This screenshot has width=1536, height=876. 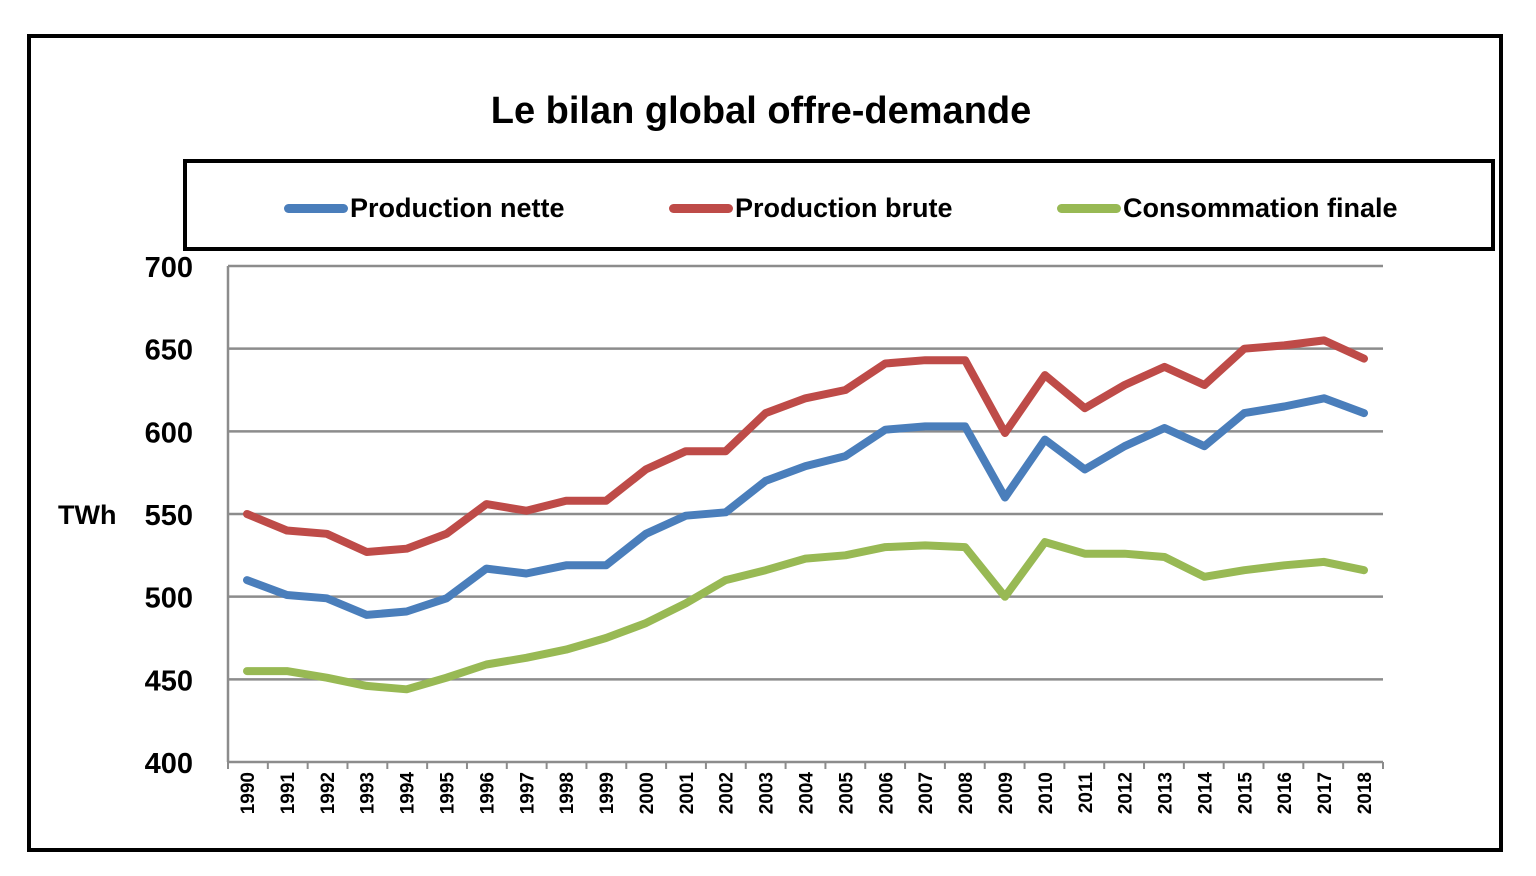 What do you see at coordinates (1260, 208) in the screenshot?
I see `legend-label: Consommation finale` at bounding box center [1260, 208].